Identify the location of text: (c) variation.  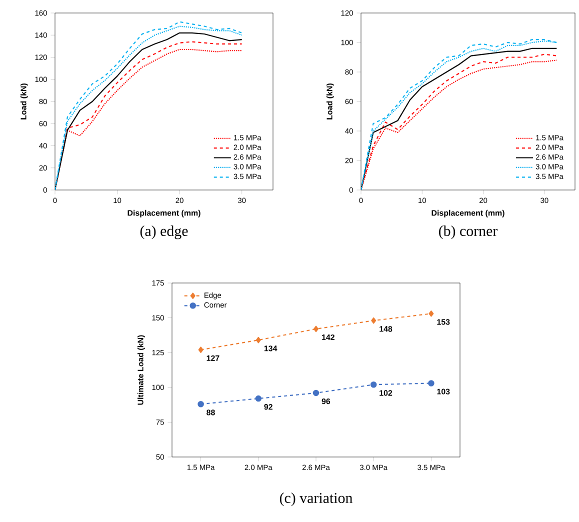
(316, 499).